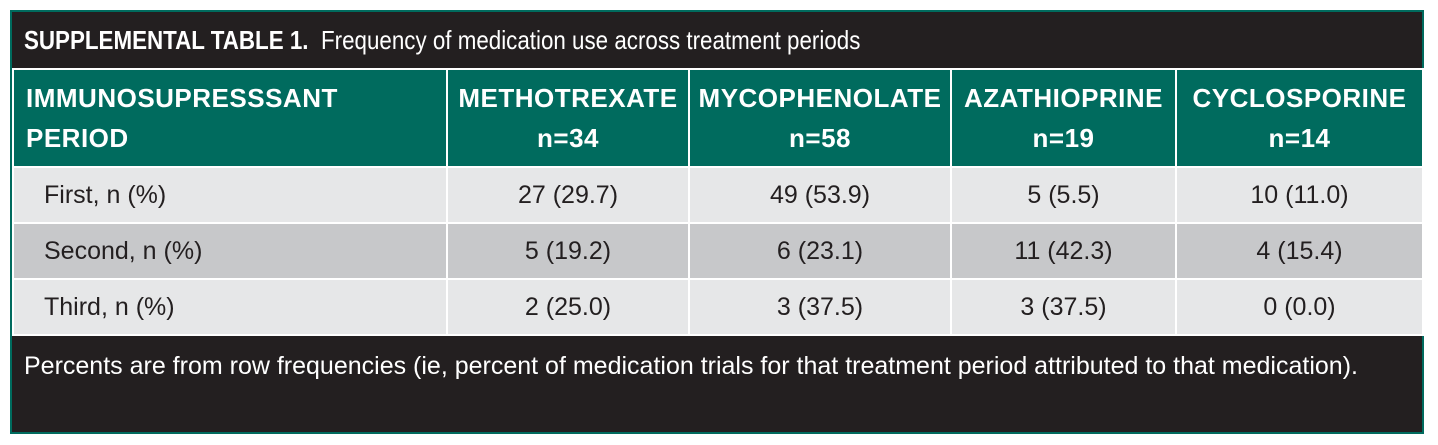  Describe the element at coordinates (1063, 138) in the screenshot. I see `header-azathioprine-n: n=19` at that location.